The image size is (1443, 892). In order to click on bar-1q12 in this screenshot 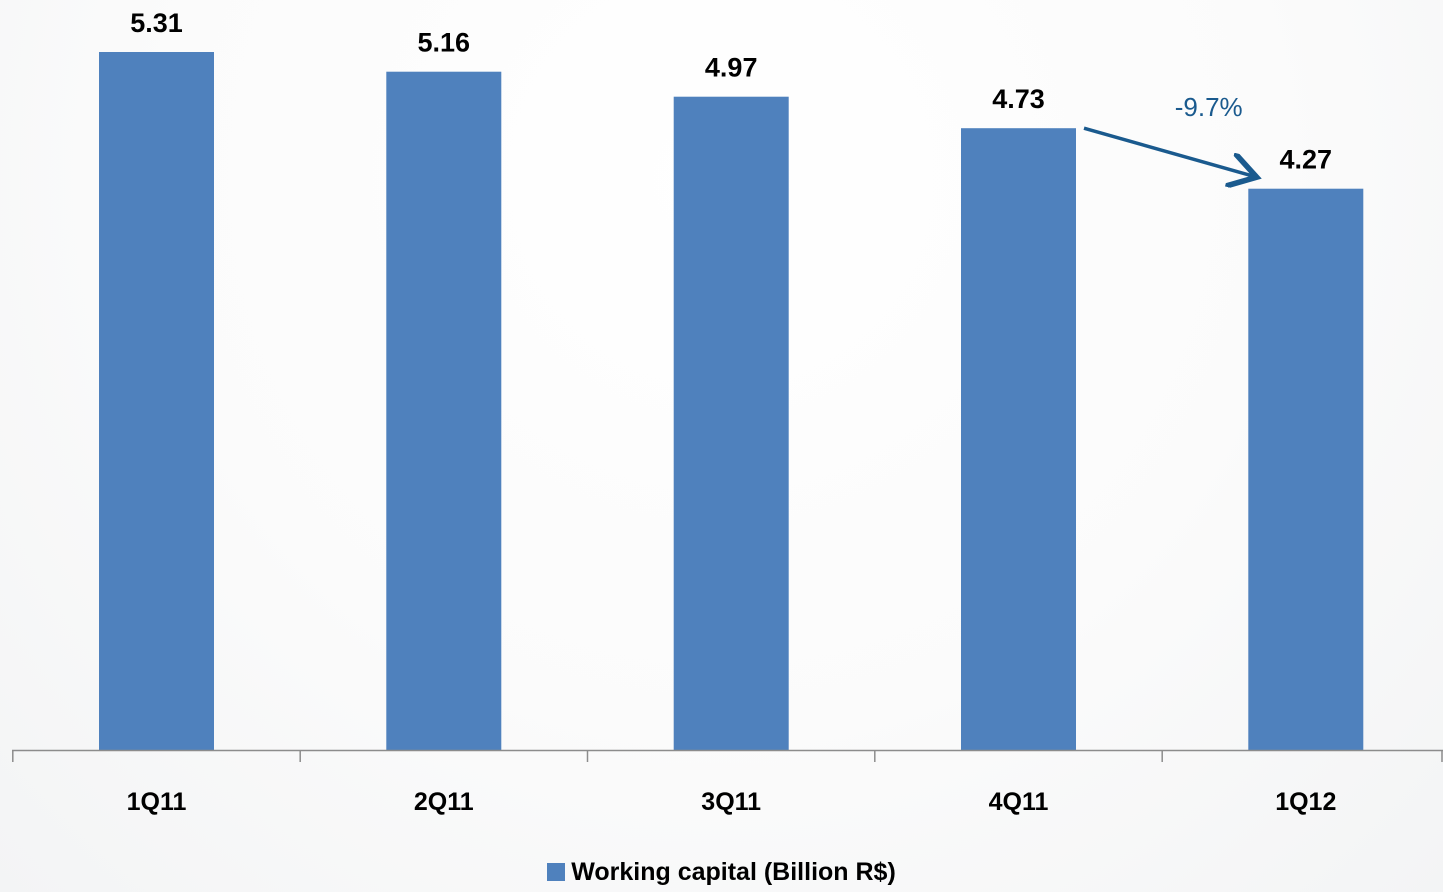, I will do `click(1306, 469)`.